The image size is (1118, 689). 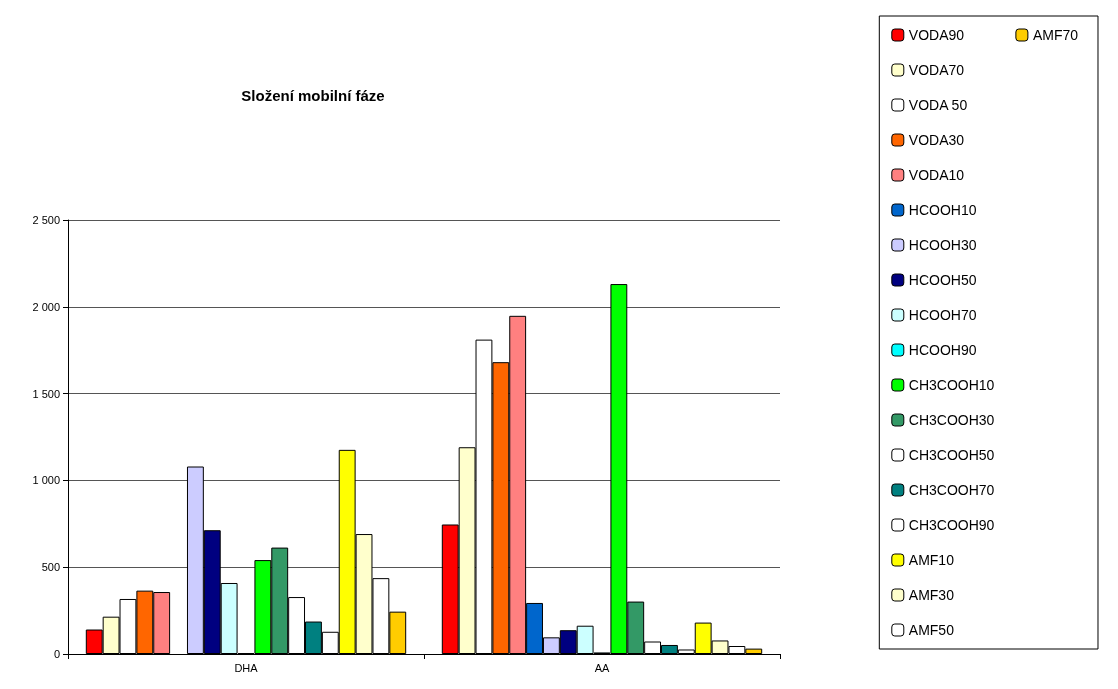 What do you see at coordinates (942, 315) in the screenshot?
I see `legend-label: HCOOH70` at bounding box center [942, 315].